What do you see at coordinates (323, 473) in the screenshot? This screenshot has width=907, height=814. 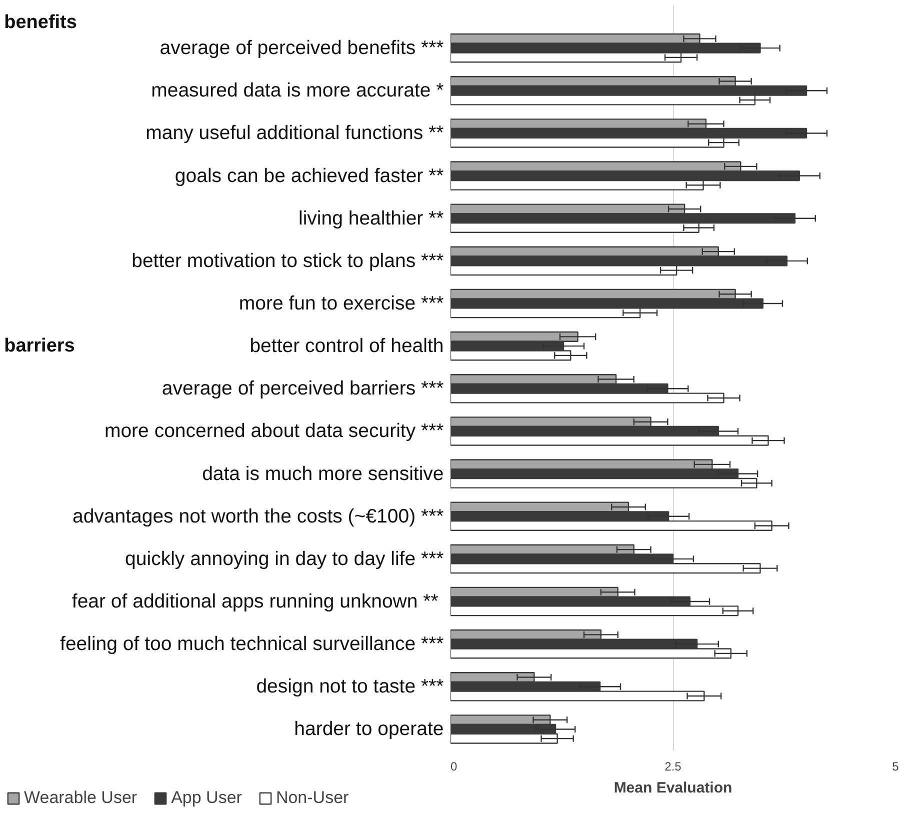 I see `y-tick-label: data is much more sensitive` at bounding box center [323, 473].